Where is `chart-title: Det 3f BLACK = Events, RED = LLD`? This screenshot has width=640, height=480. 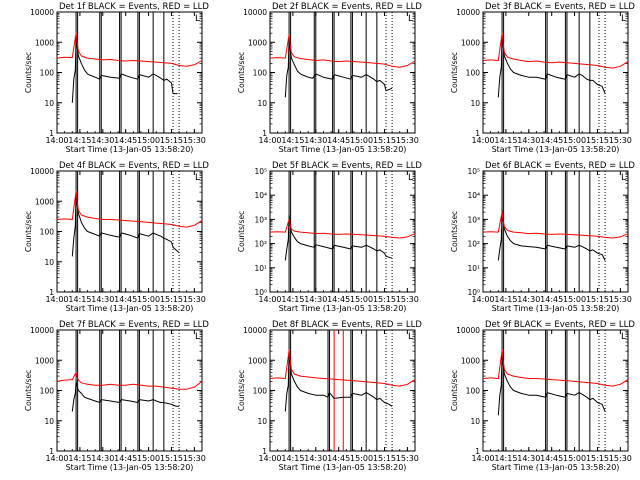
chart-title: Det 3f BLACK = Events, RED = LLD is located at coordinates (560, 7).